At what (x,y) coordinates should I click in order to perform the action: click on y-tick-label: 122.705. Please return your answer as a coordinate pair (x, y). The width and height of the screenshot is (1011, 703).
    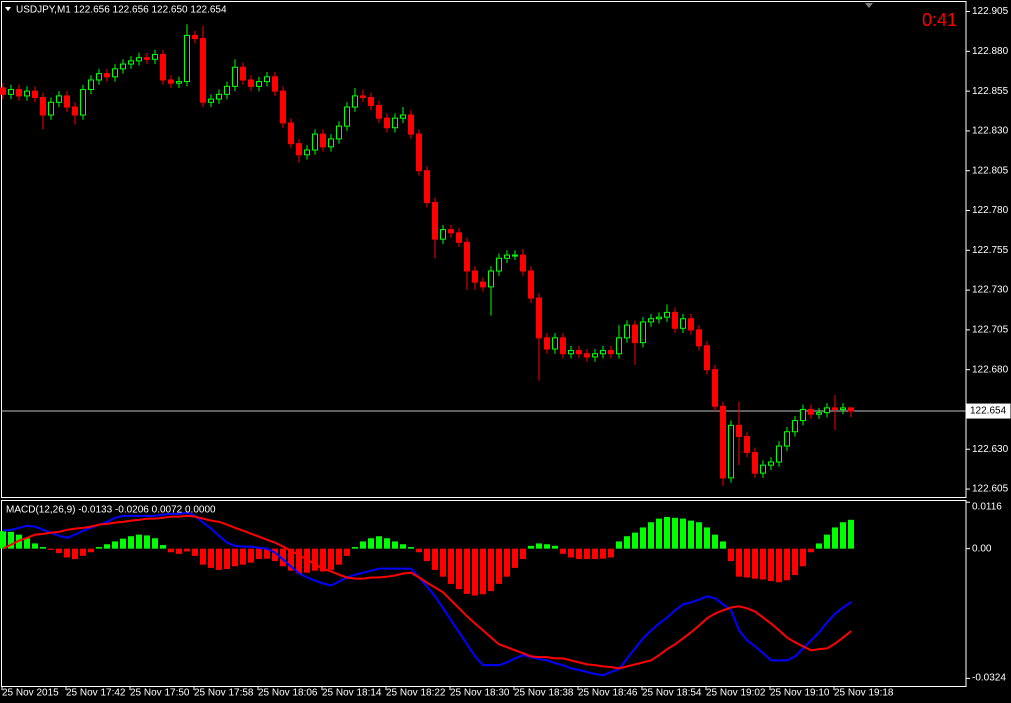
    Looking at the image, I should click on (990, 330).